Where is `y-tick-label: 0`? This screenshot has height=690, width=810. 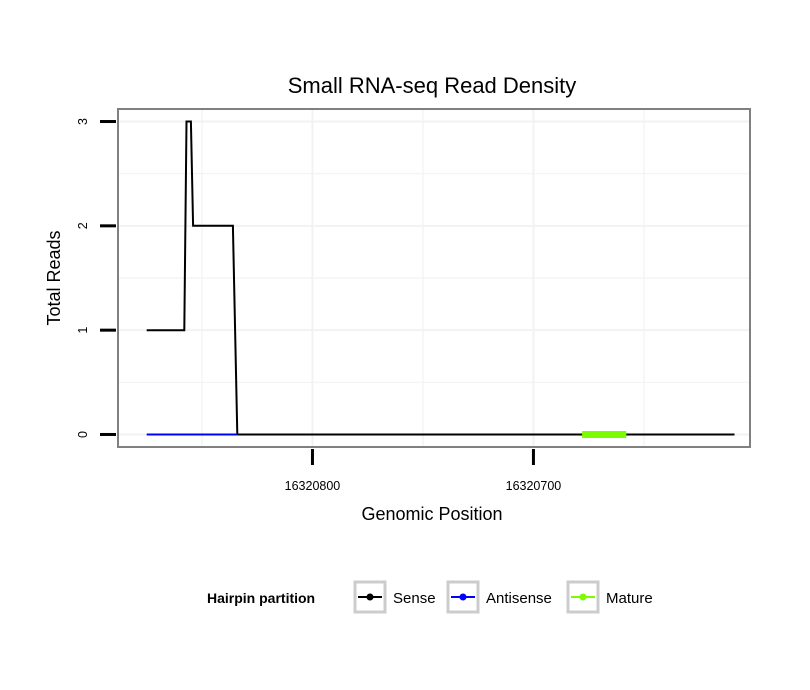
y-tick-label: 0 is located at coordinates (83, 434).